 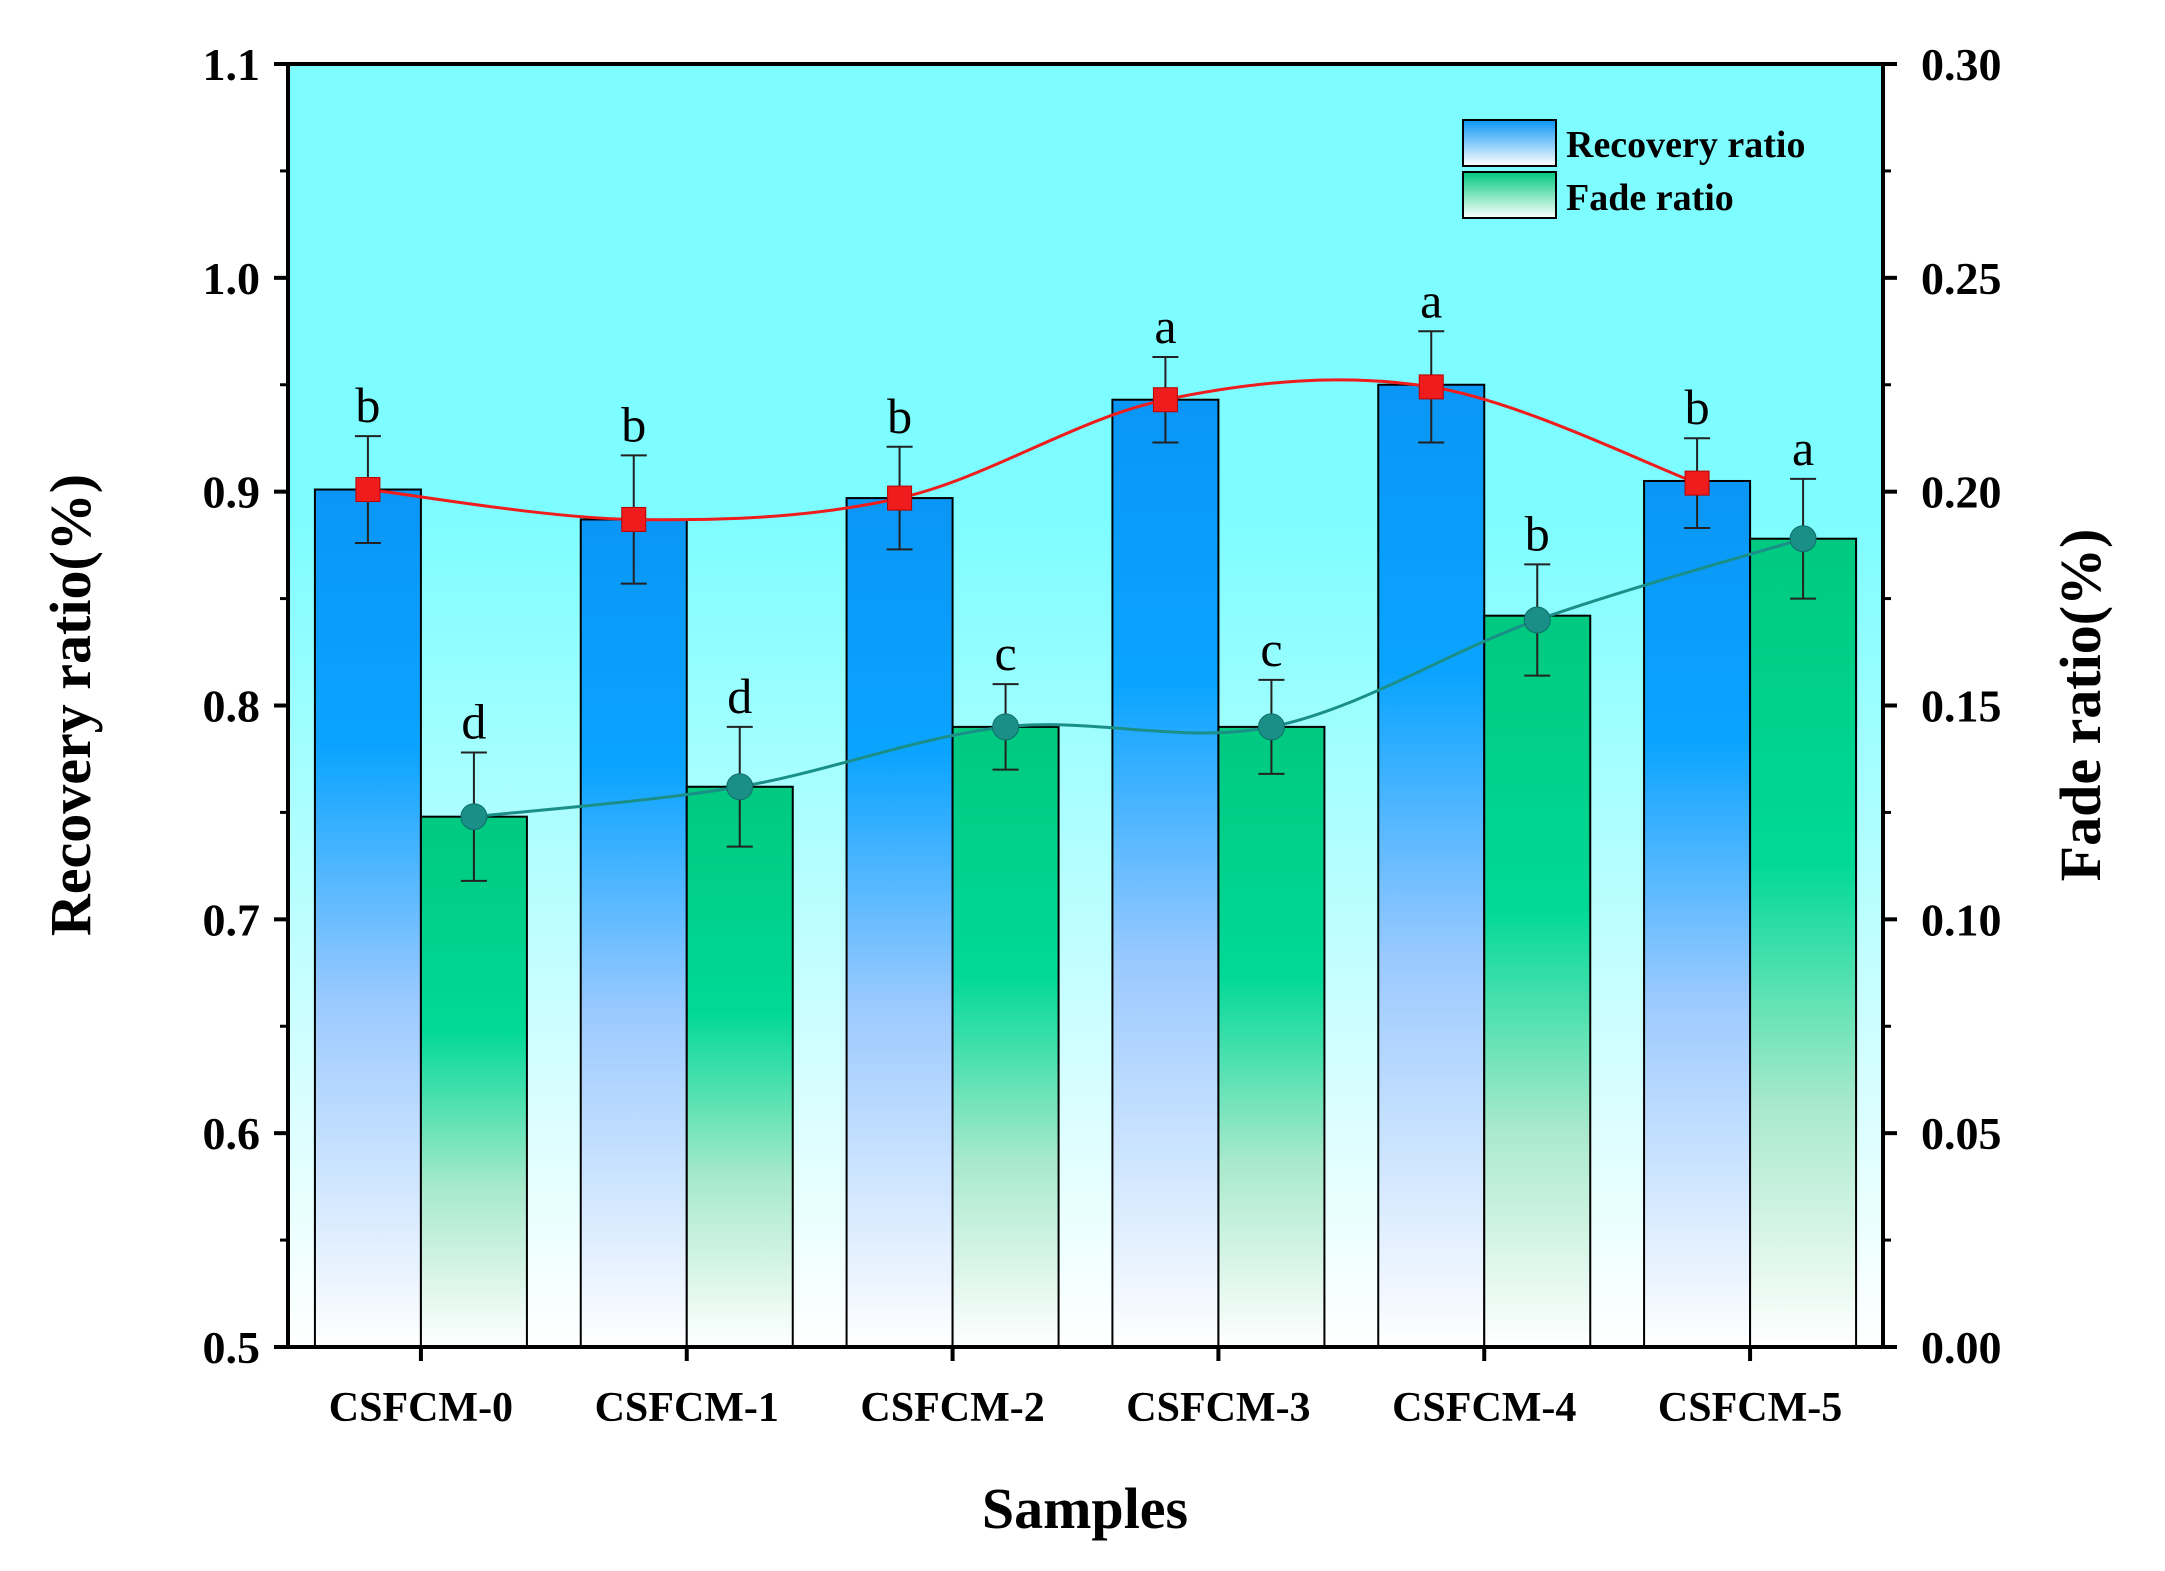 What do you see at coordinates (1218, 1408) in the screenshot?
I see `x-tick-label-3: CSFCM-3` at bounding box center [1218, 1408].